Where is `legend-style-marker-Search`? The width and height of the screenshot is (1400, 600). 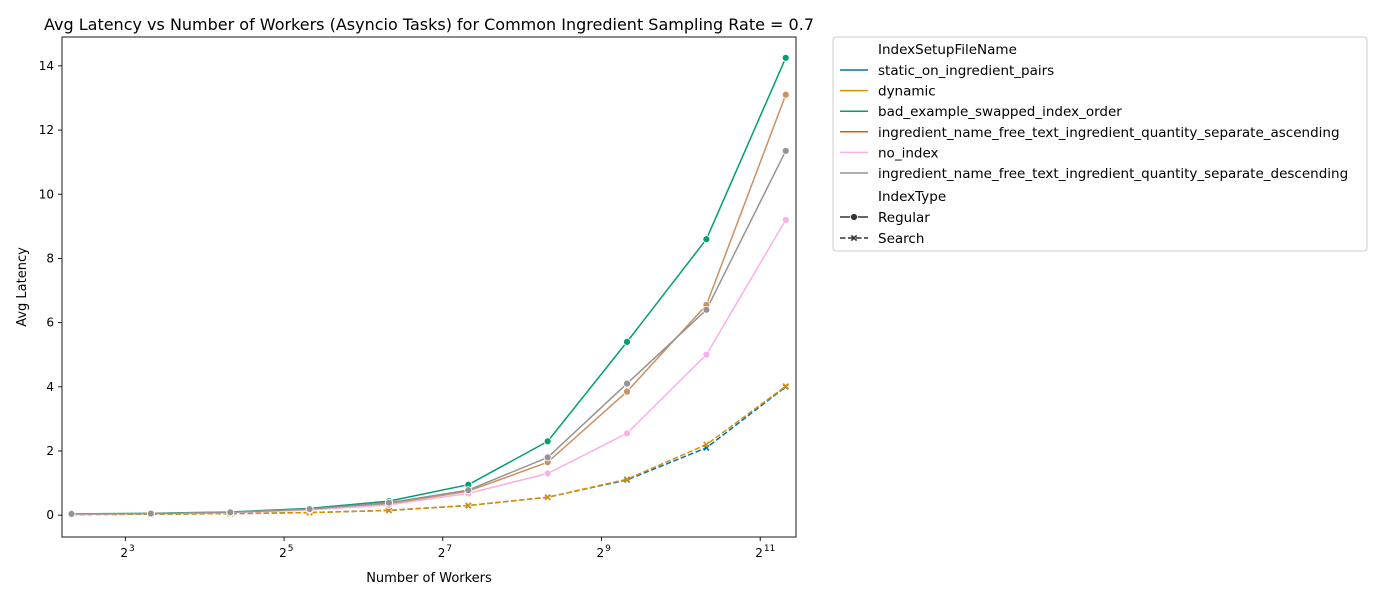 legend-style-marker-Search is located at coordinates (854, 238).